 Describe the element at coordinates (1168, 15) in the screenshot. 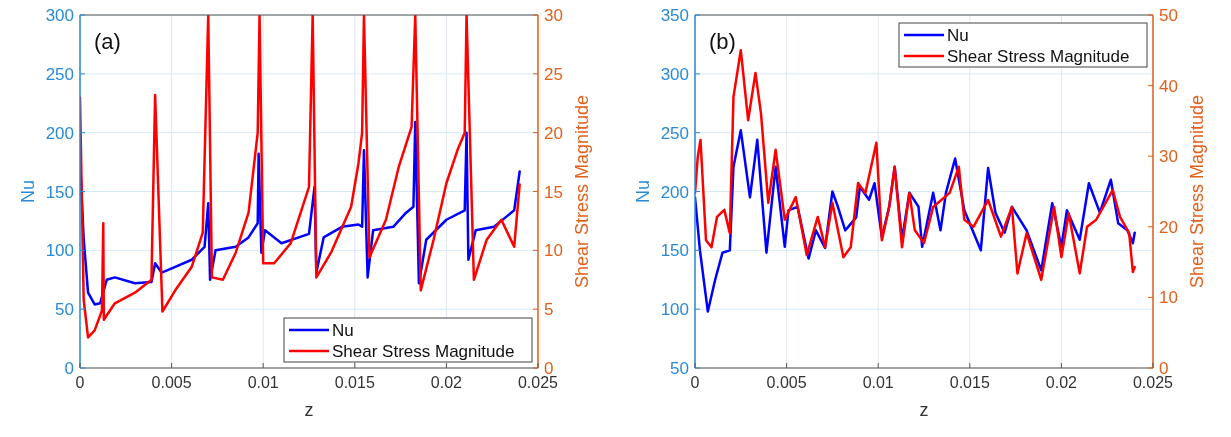

I see `y2-tick-label: 50` at that location.